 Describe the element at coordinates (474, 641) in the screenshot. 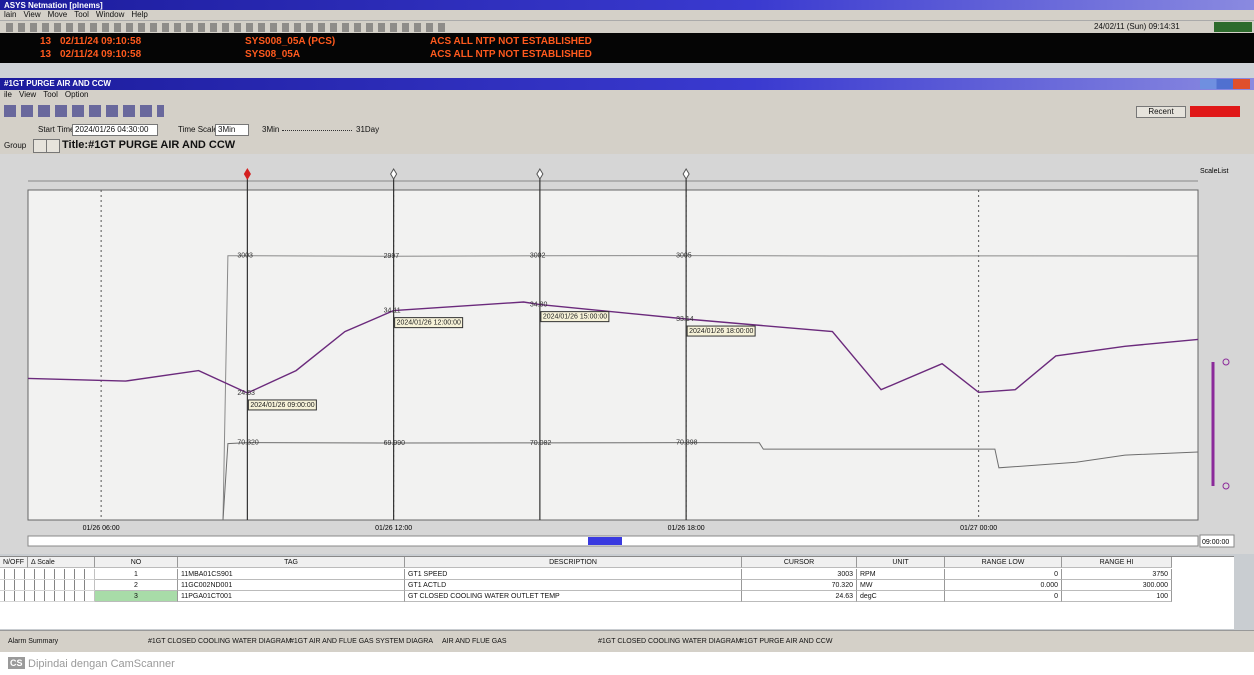

I see `task-item: AIR AND FLUE GAS` at that location.